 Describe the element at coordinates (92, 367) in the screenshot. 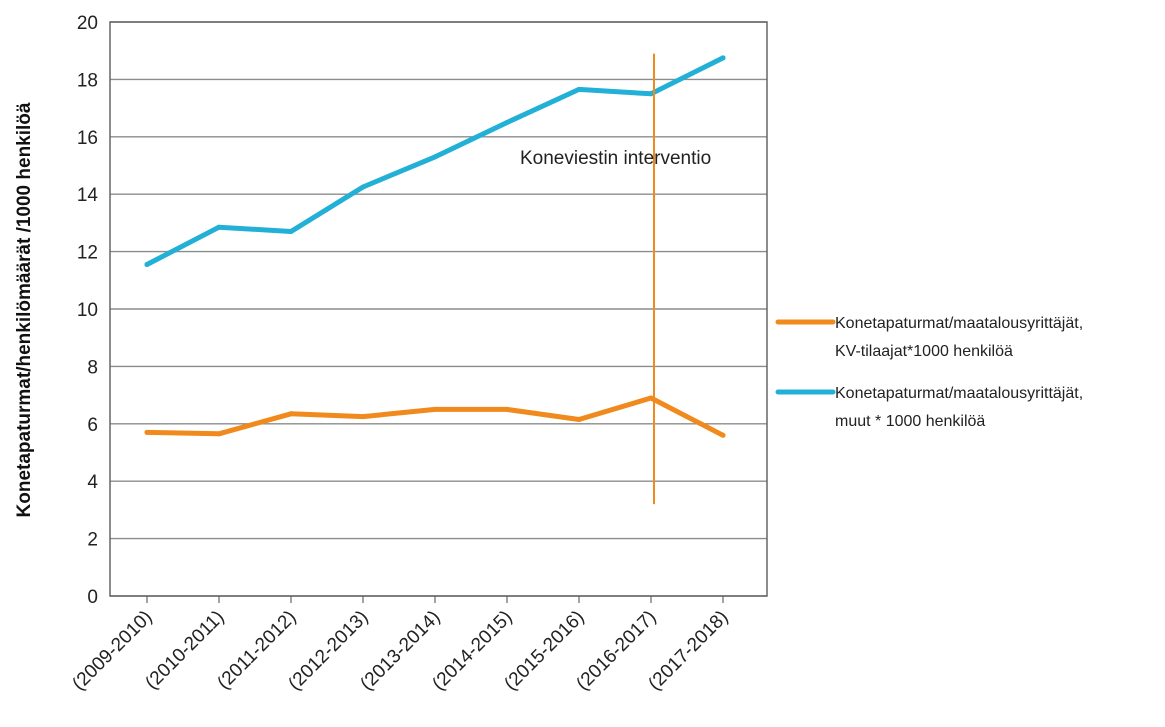

I see `y-tick-label: 8` at that location.